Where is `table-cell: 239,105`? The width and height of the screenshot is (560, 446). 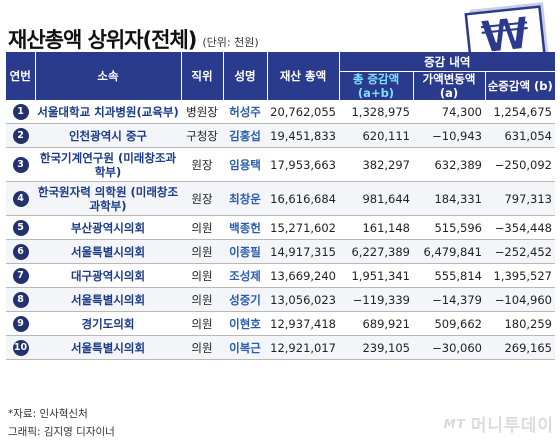 table-cell: 239,105 is located at coordinates (376, 347).